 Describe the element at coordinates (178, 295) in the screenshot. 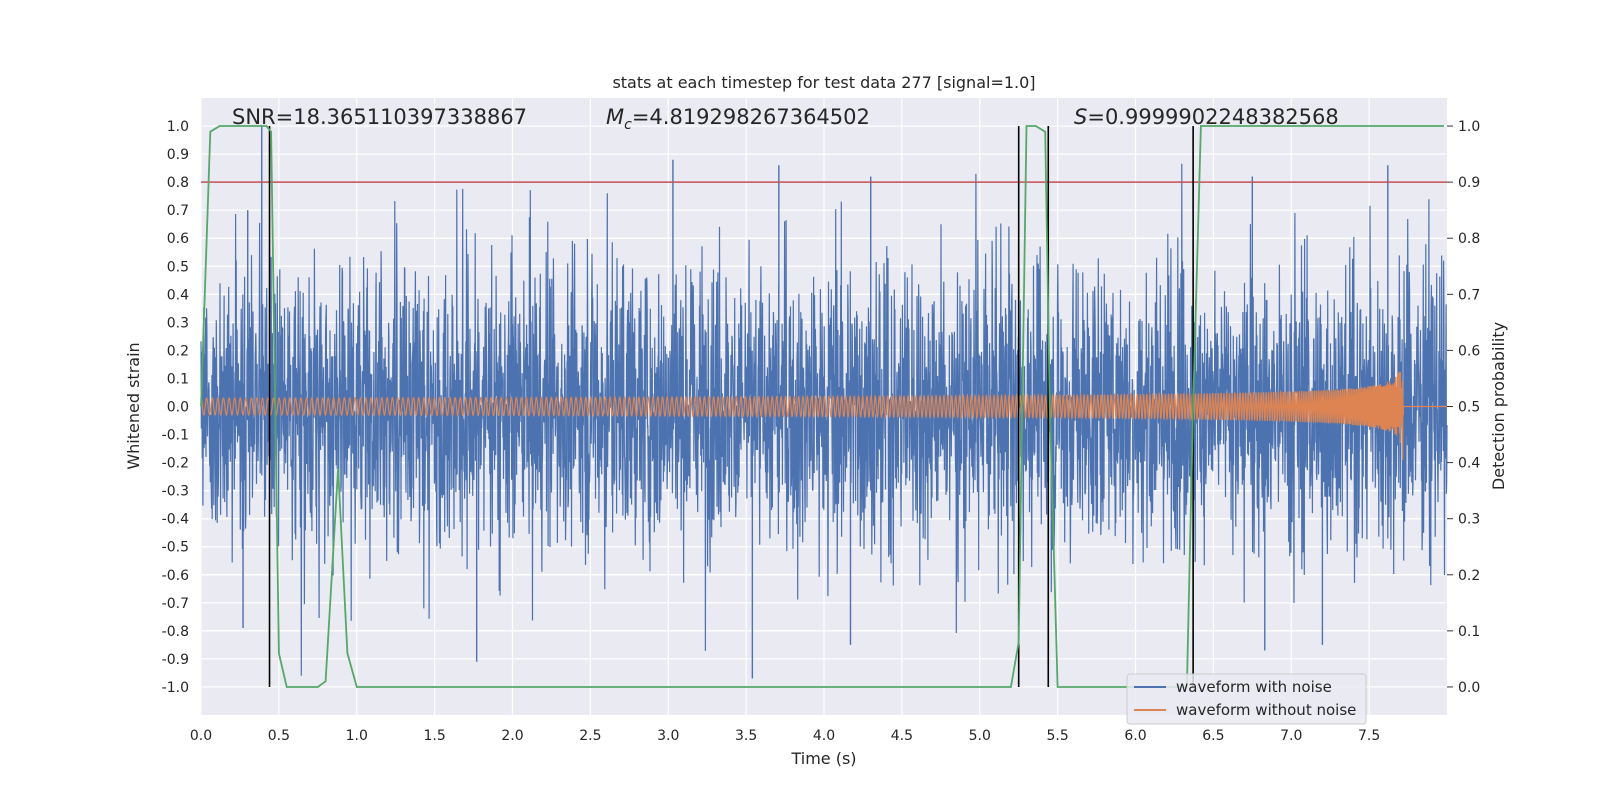

I see `y-tick-label: 0.4` at that location.